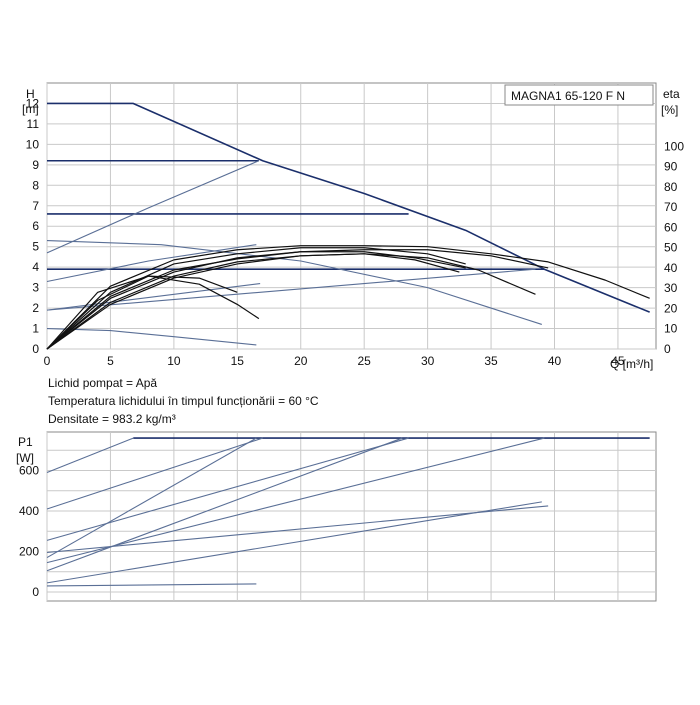 This screenshot has height=705, width=700. Describe the element at coordinates (25, 458) in the screenshot. I see `power-axis-unit: [W]` at that location.